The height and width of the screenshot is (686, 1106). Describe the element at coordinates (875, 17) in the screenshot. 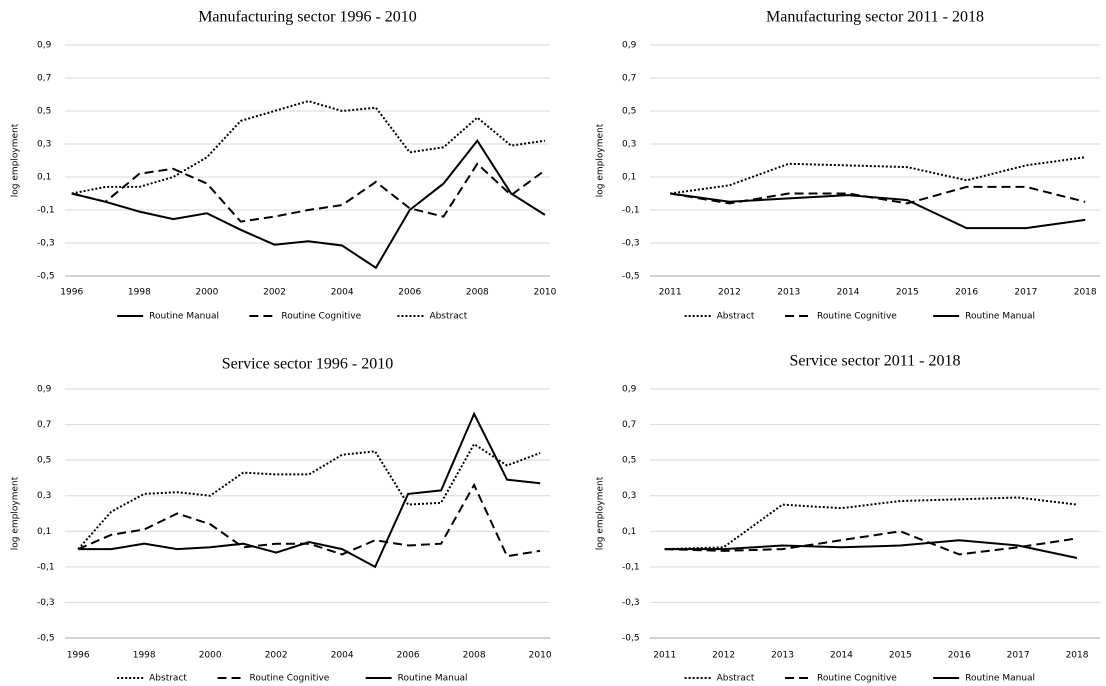

I see `chart-title: Manufacturing sector 2011 - 2018` at that location.